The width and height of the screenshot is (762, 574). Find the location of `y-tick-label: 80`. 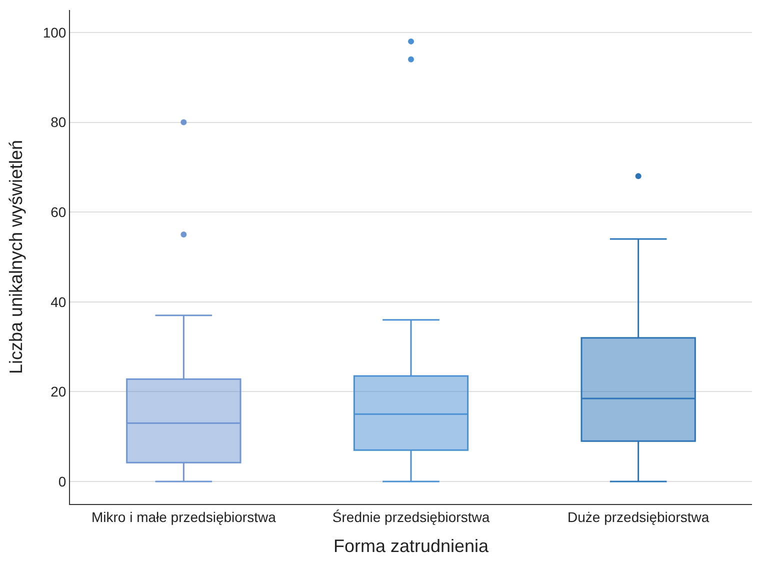

y-tick-label: 80 is located at coordinates (58, 122).